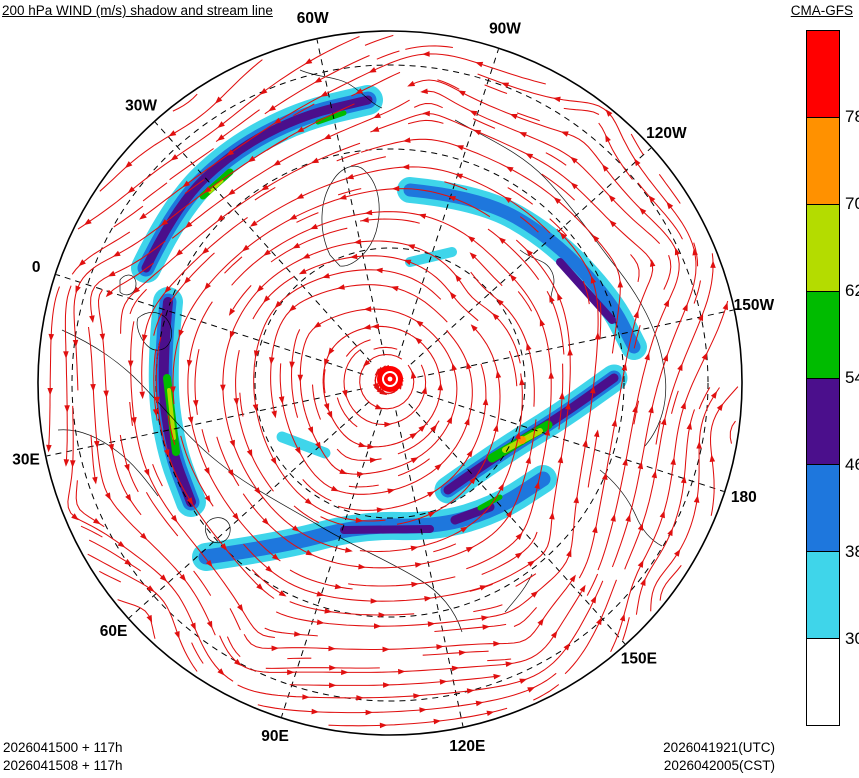  What do you see at coordinates (852, 551) in the screenshot?
I see `colorbar-tick-38: 38` at bounding box center [852, 551].